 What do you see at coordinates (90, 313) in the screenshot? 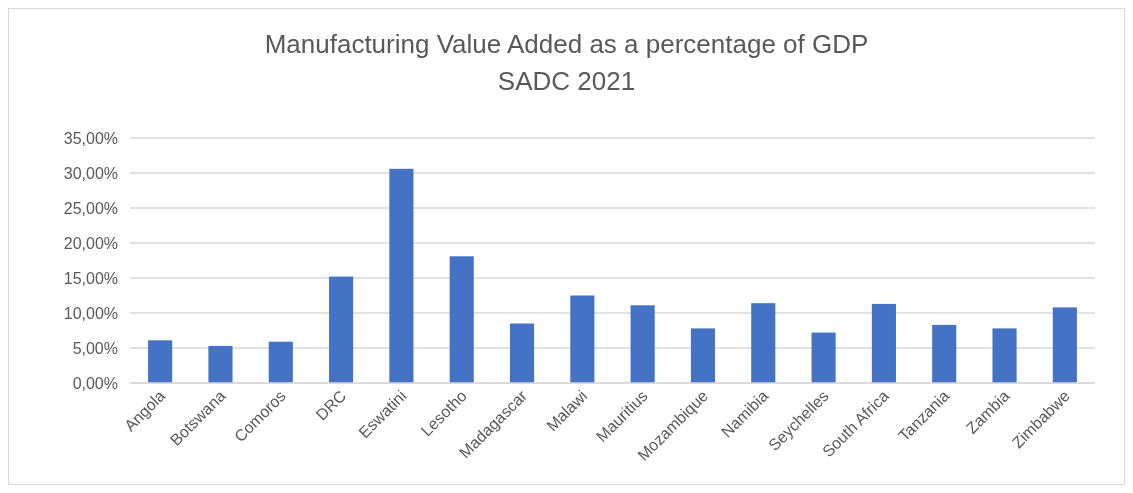
I see `y-tick-label: 10,00%` at bounding box center [90, 313].